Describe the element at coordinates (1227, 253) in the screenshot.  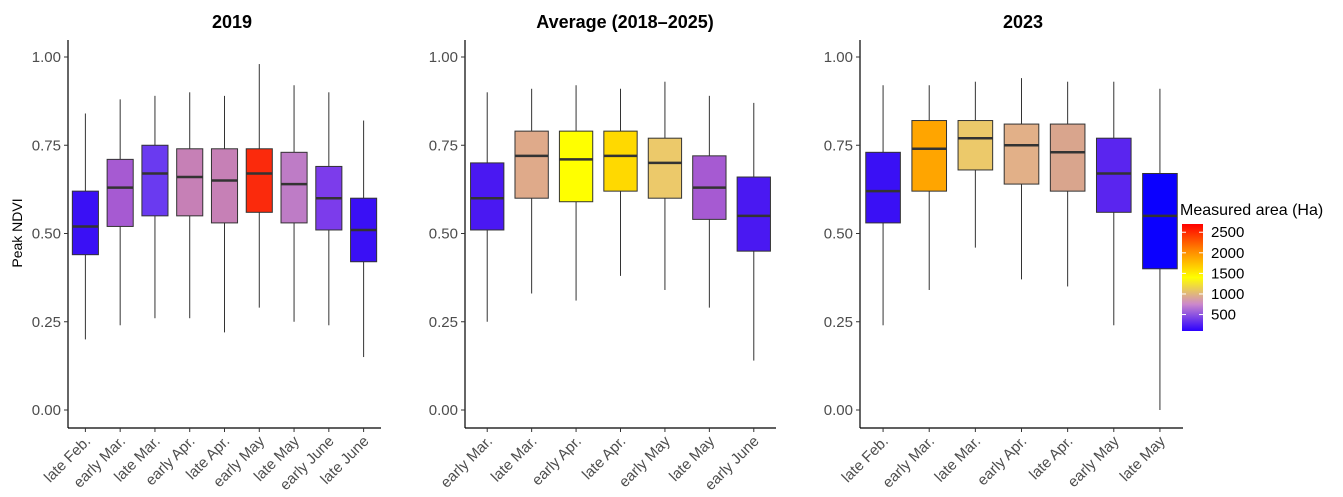
I see `legend-label: 2000` at that location.